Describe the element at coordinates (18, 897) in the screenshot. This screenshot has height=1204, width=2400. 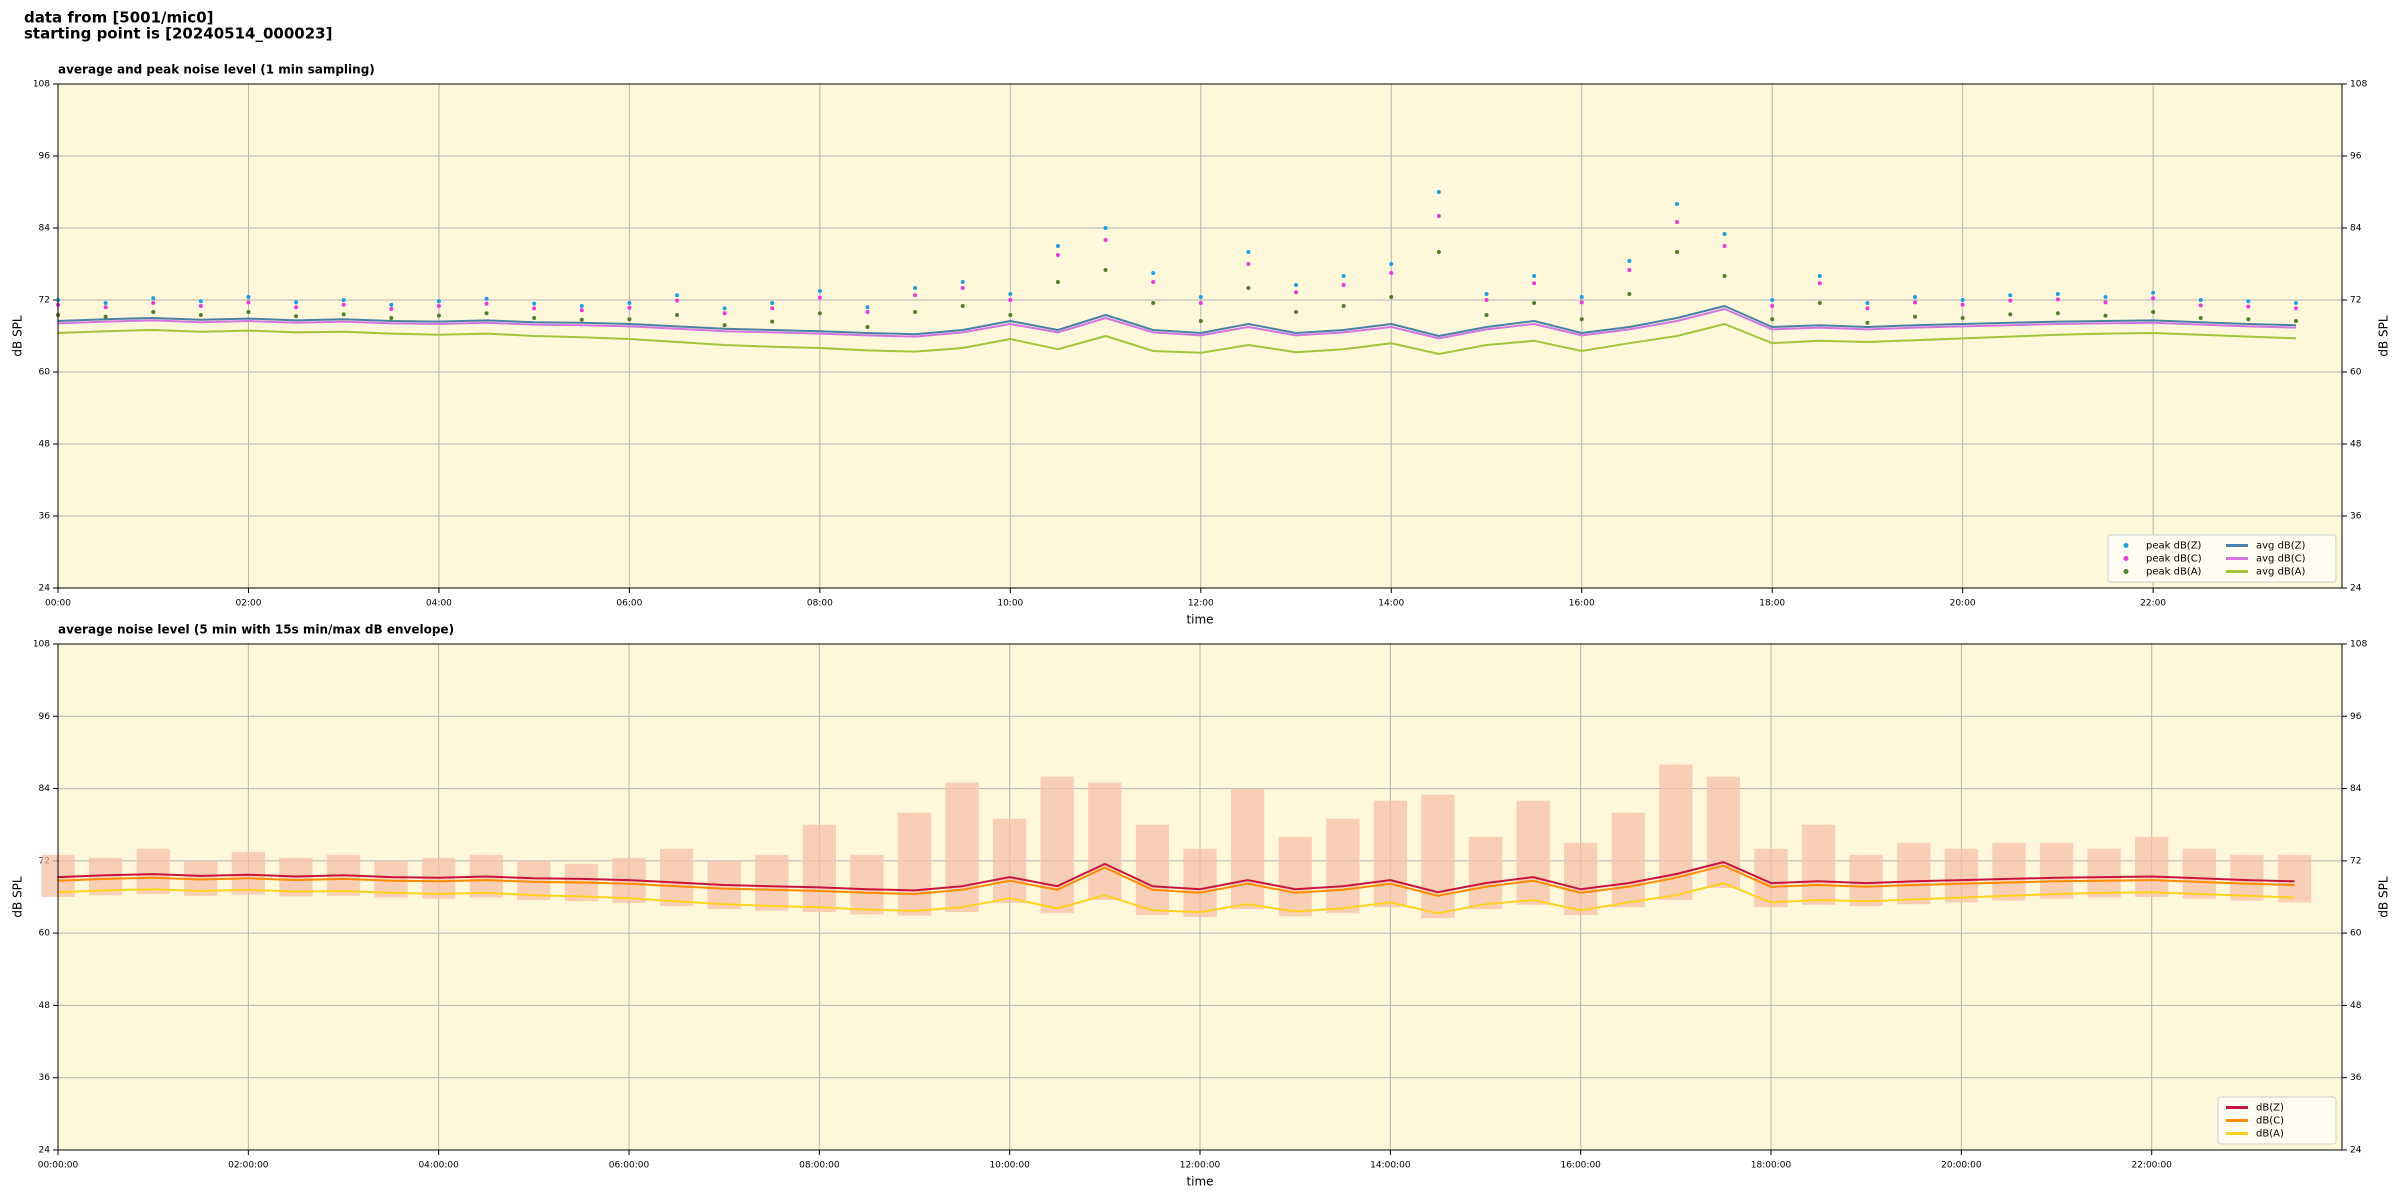
I see `y-axis-label: dB SPL` at that location.